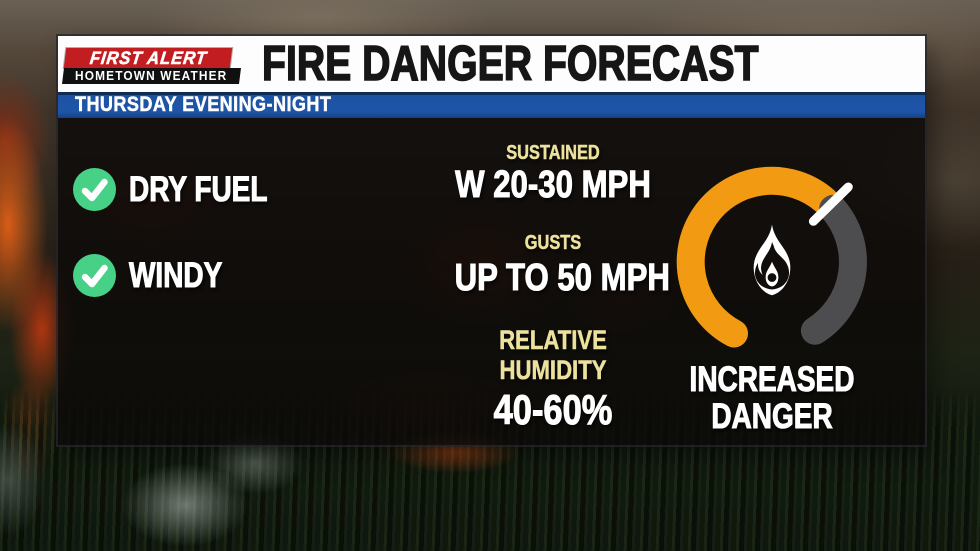 The height and width of the screenshot is (551, 980). What do you see at coordinates (833, 269) in the screenshot?
I see `gauge-arc-gray` at bounding box center [833, 269].